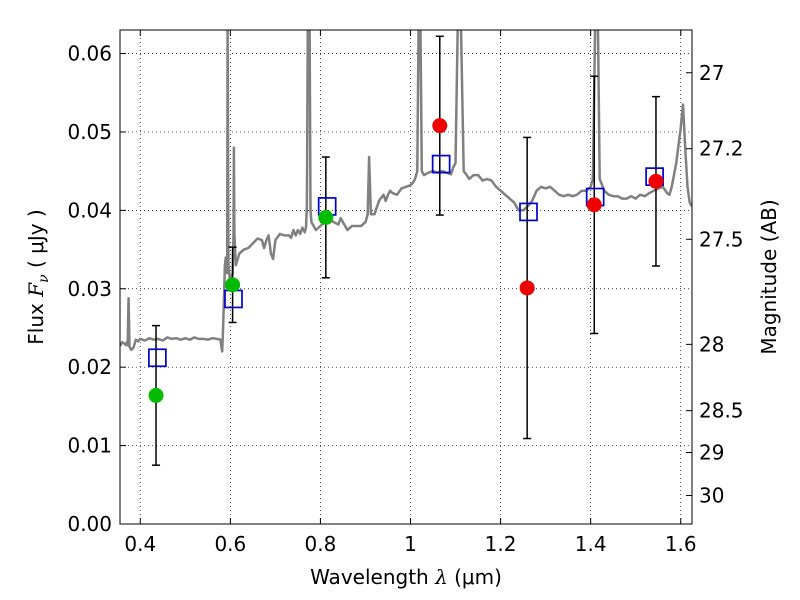 This screenshot has width=800, height=600. Describe the element at coordinates (711, 452) in the screenshot. I see `y2-tick-label: 29` at that location.